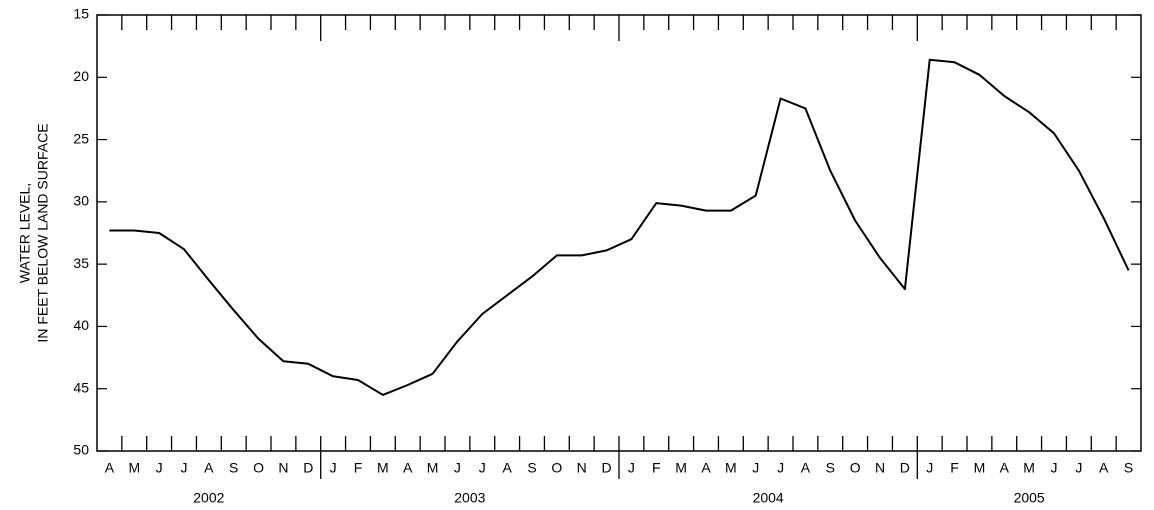 The image size is (1154, 510). I want to click on y-tick-label: 20, so click(81, 76).